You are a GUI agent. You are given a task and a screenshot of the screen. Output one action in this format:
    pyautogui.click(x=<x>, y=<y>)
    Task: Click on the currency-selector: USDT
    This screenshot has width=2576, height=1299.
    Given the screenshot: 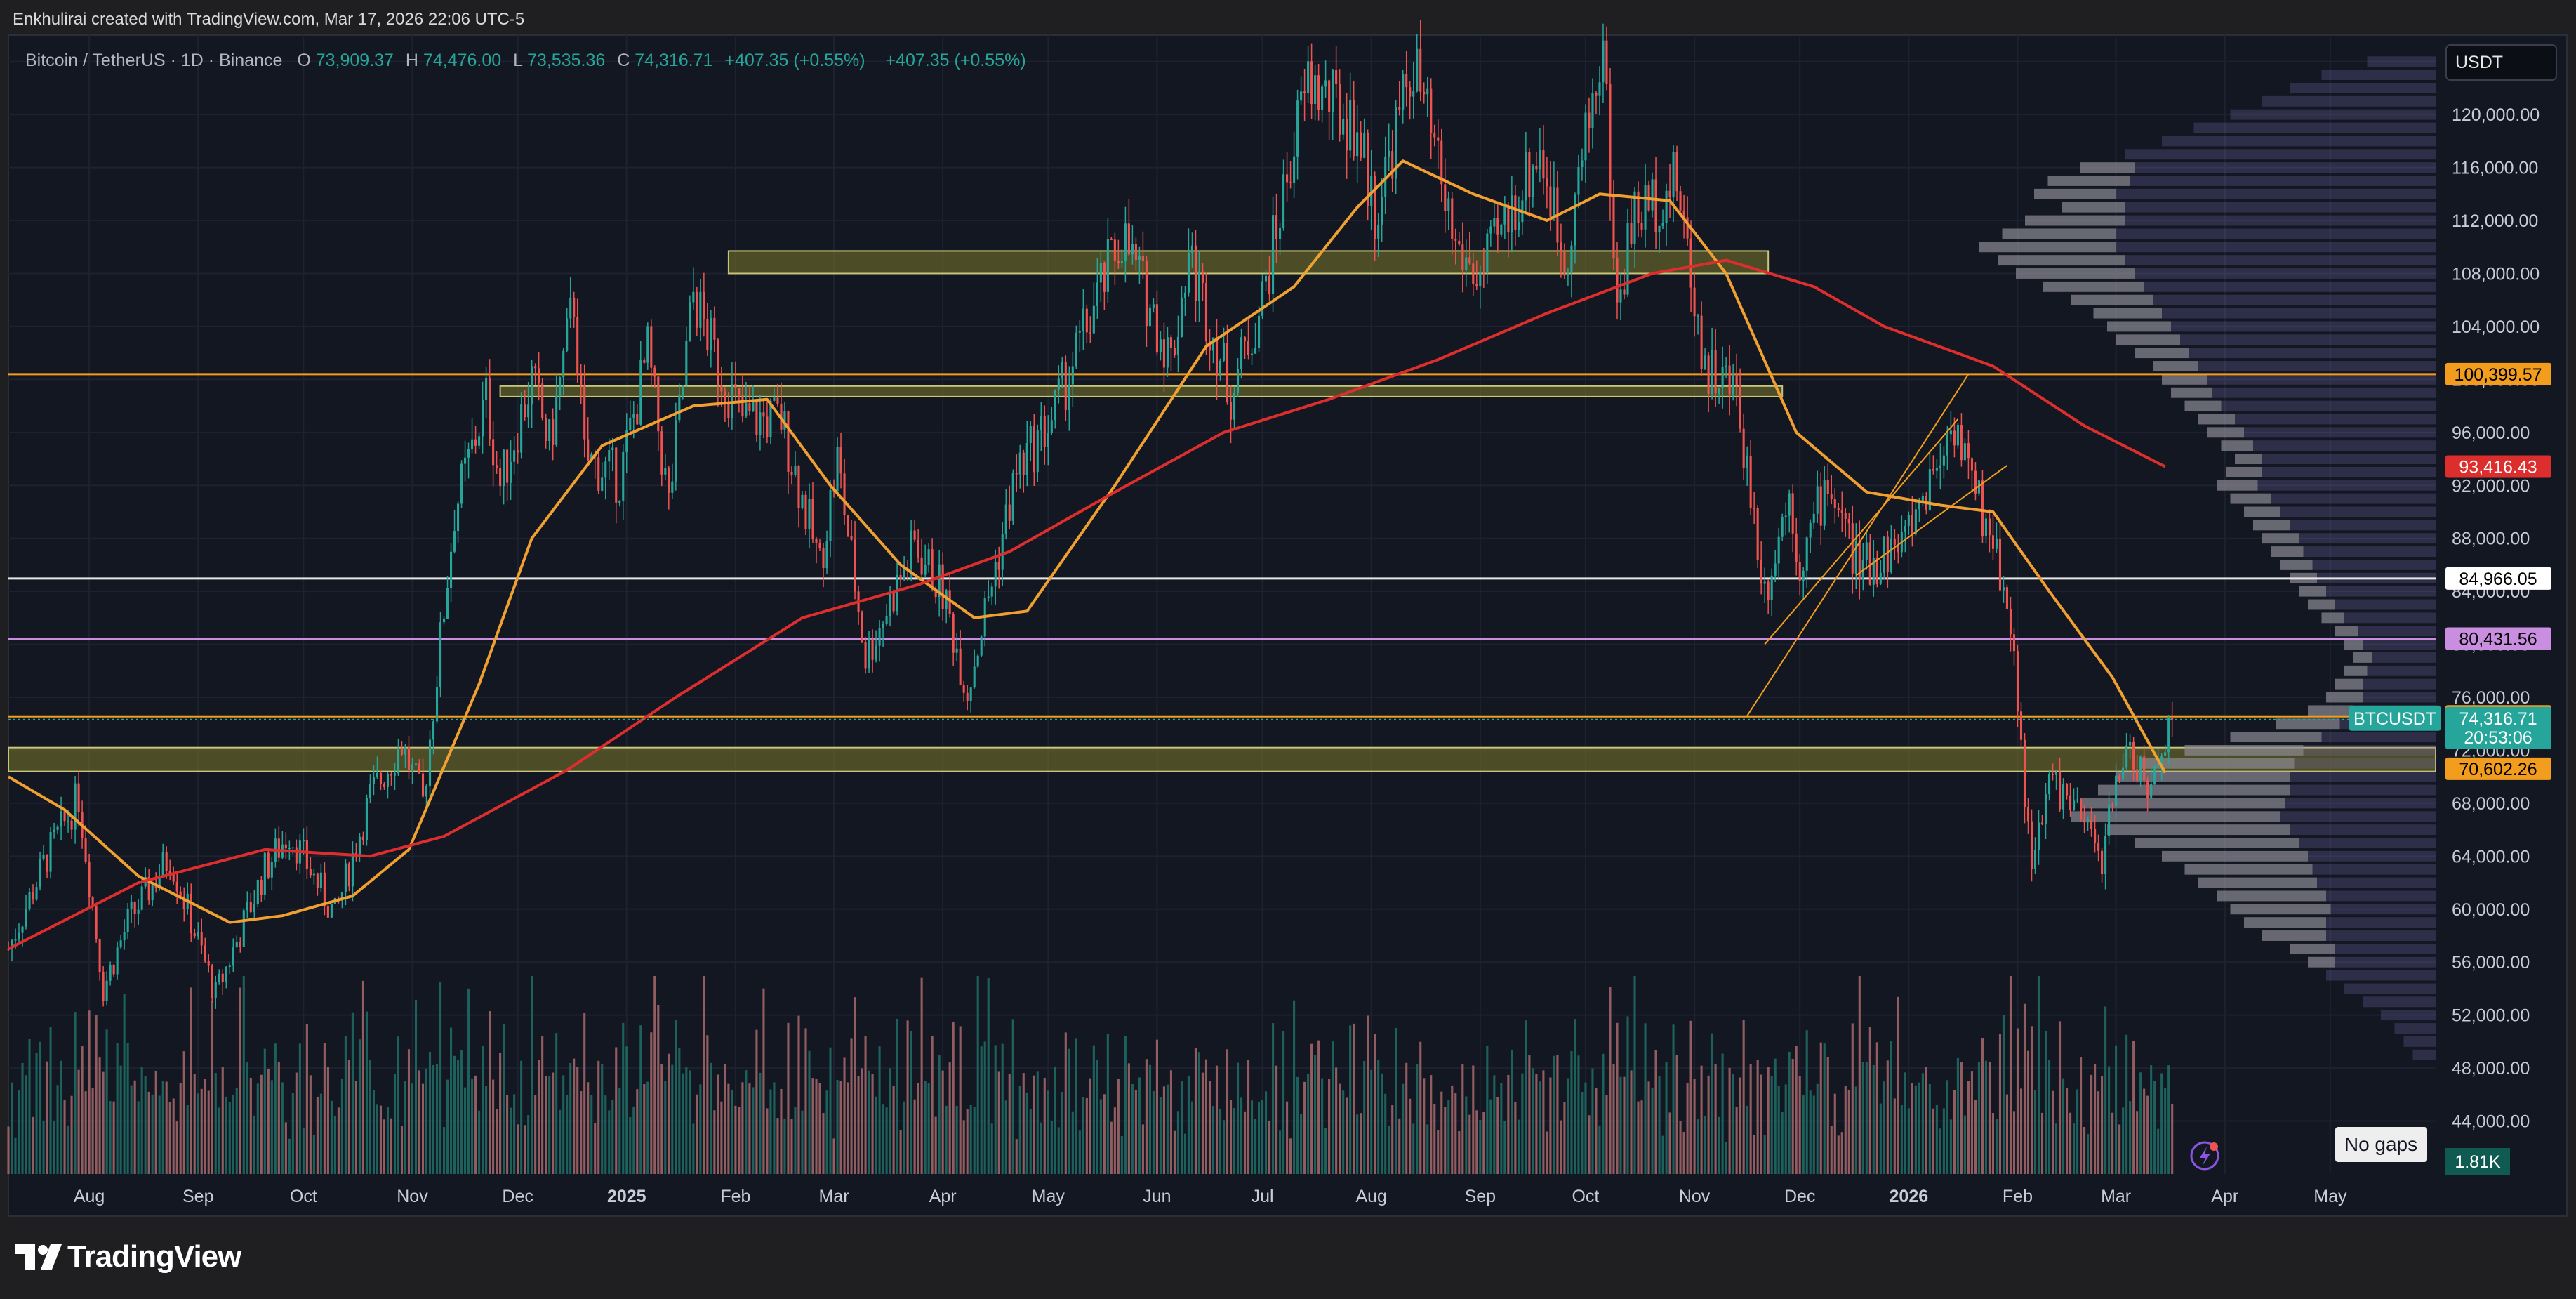 What is the action you would take?
    pyautogui.click(x=2501, y=63)
    